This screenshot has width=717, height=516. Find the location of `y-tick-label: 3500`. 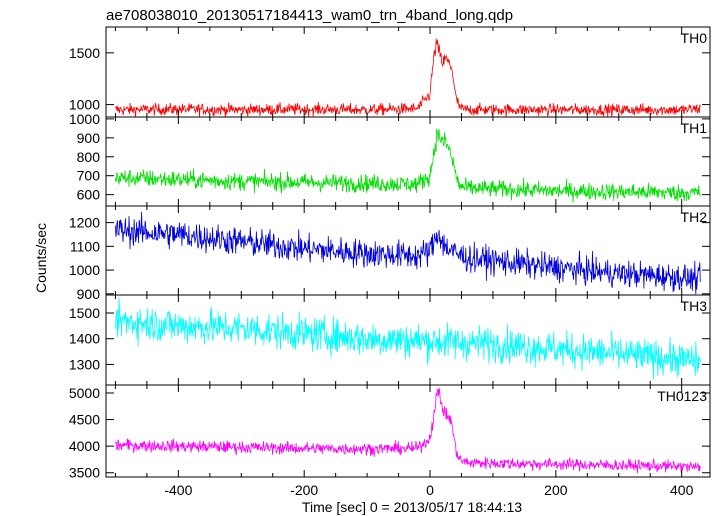

y-tick-label: 3500 is located at coordinates (84, 473).